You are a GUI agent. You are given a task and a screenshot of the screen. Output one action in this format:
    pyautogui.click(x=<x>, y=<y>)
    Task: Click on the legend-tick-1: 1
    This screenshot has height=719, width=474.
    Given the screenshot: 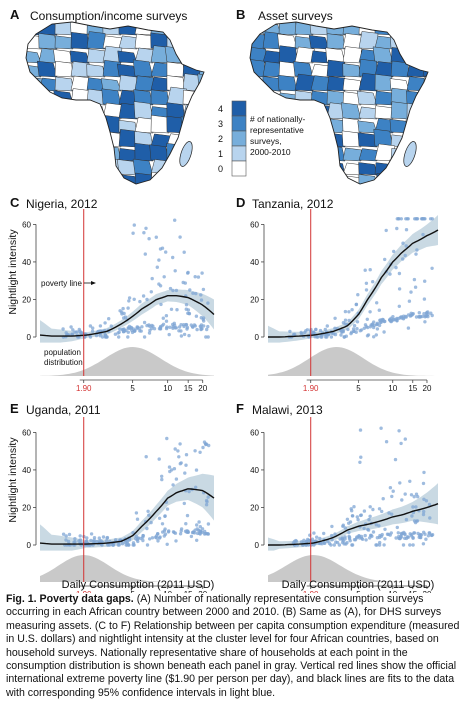 What is the action you would take?
    pyautogui.click(x=220, y=154)
    